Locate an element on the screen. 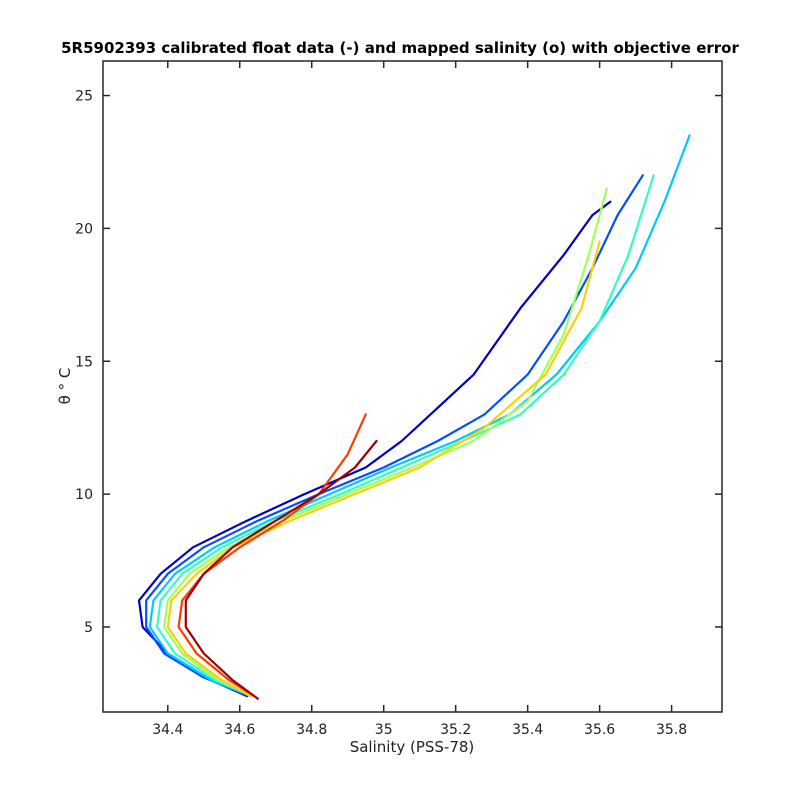 This screenshot has height=800, width=800. y-tick-label: 10 is located at coordinates (84, 495).